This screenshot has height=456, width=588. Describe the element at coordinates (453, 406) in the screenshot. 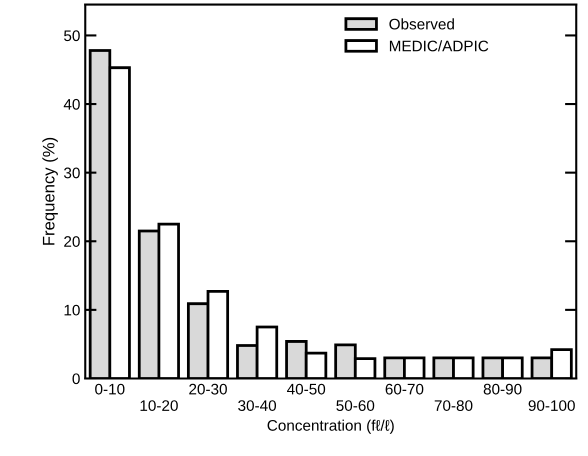

I see `x-tick-label: 70-80` at that location.